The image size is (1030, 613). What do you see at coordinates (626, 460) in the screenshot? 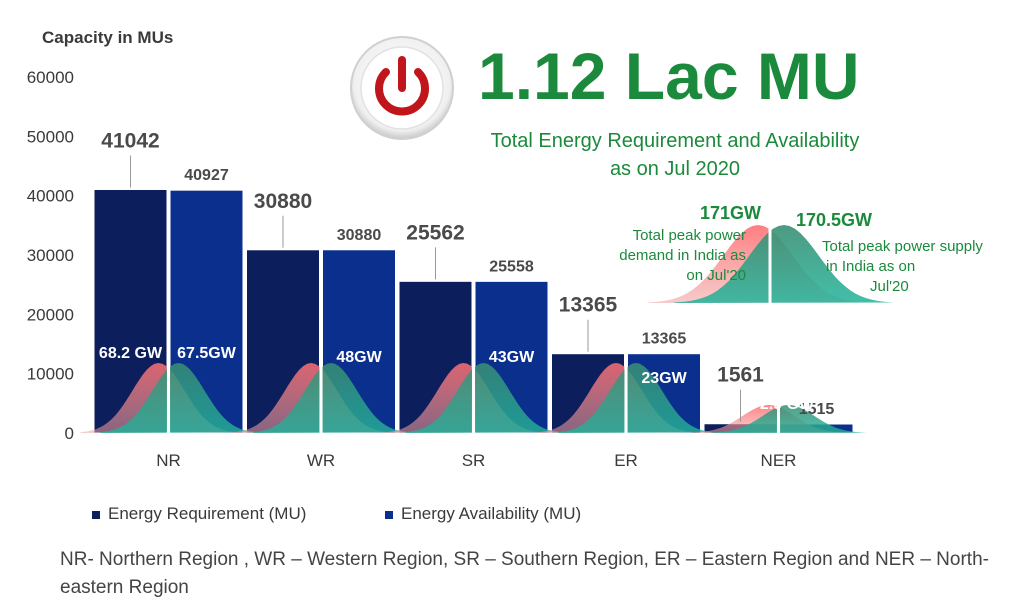
I see `x-tick-label: ER` at bounding box center [626, 460].